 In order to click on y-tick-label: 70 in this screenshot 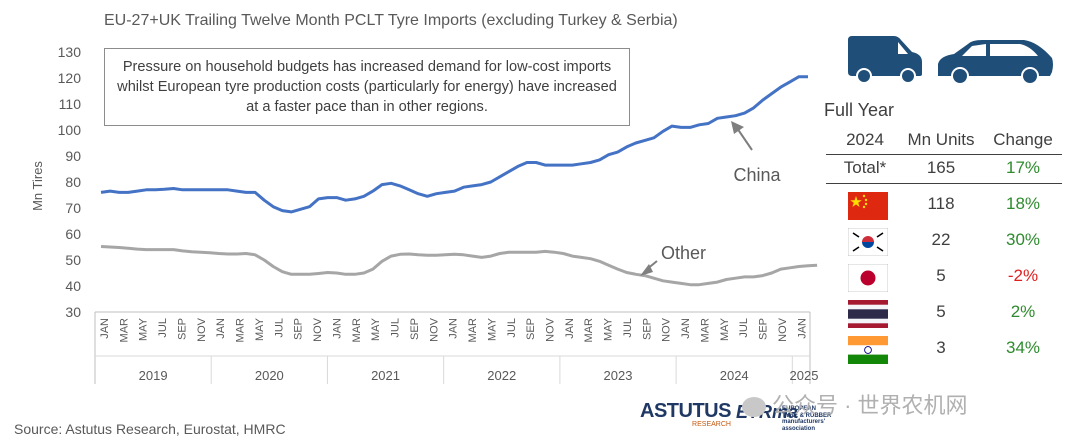, I will do `click(73, 208)`.